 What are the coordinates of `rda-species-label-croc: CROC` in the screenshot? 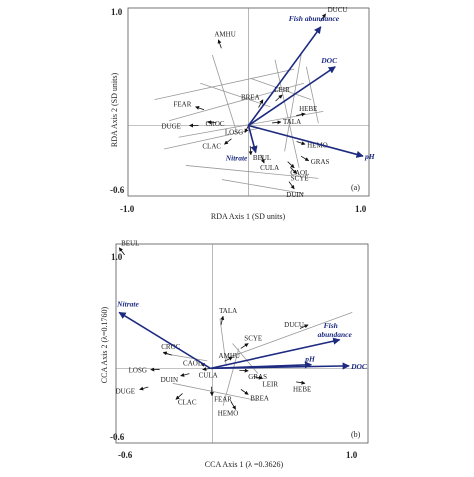 It's located at (215, 124).